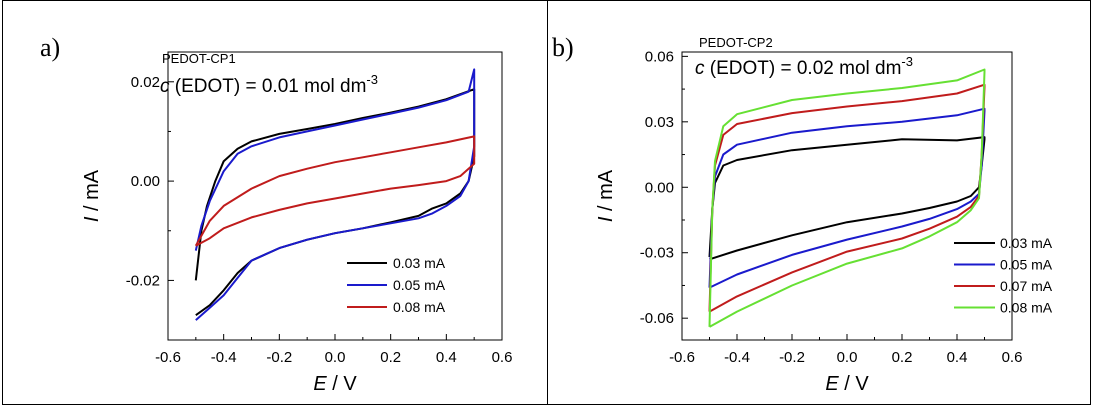 The width and height of the screenshot is (1093, 405). I want to click on y-tick-label: 0.03, so click(659, 122).